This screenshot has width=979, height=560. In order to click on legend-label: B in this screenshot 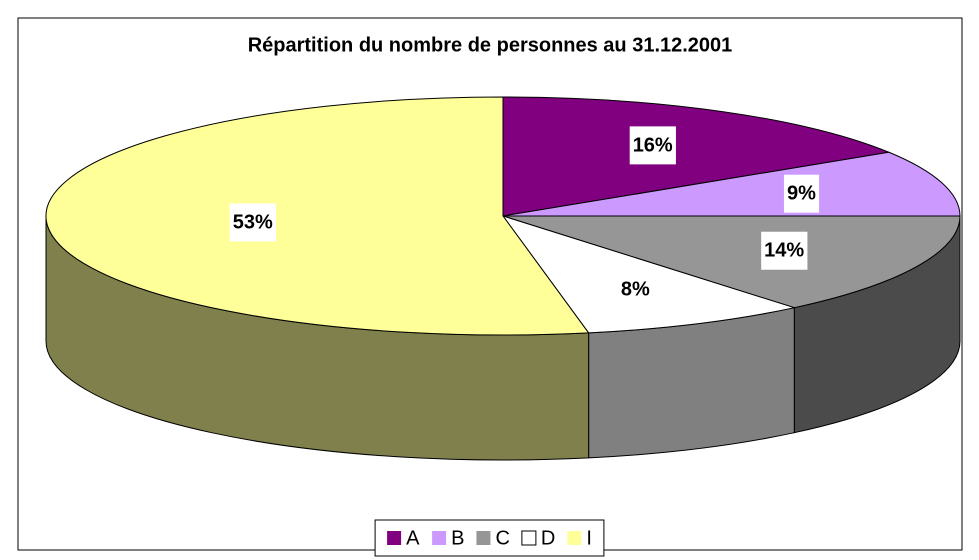, I will do `click(457, 538)`.